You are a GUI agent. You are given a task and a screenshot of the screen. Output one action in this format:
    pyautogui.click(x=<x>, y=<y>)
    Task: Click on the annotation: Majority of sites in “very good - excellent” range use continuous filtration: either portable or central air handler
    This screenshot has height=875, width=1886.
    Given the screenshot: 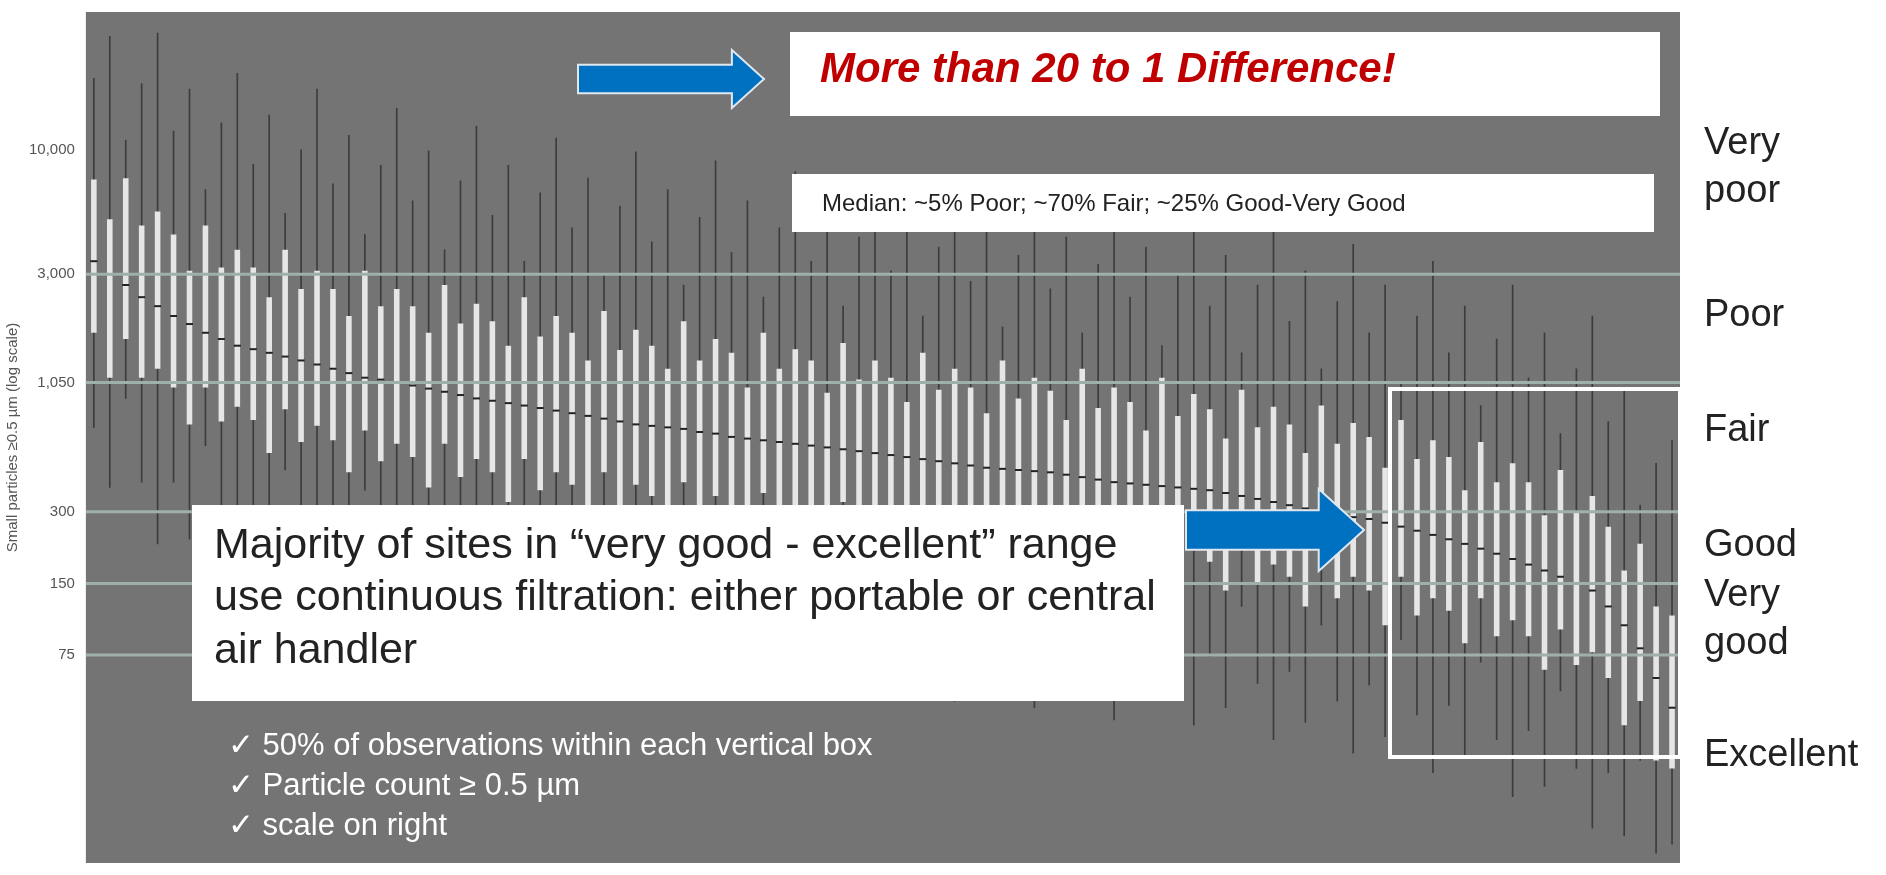 What is the action you would take?
    pyautogui.click(x=685, y=596)
    